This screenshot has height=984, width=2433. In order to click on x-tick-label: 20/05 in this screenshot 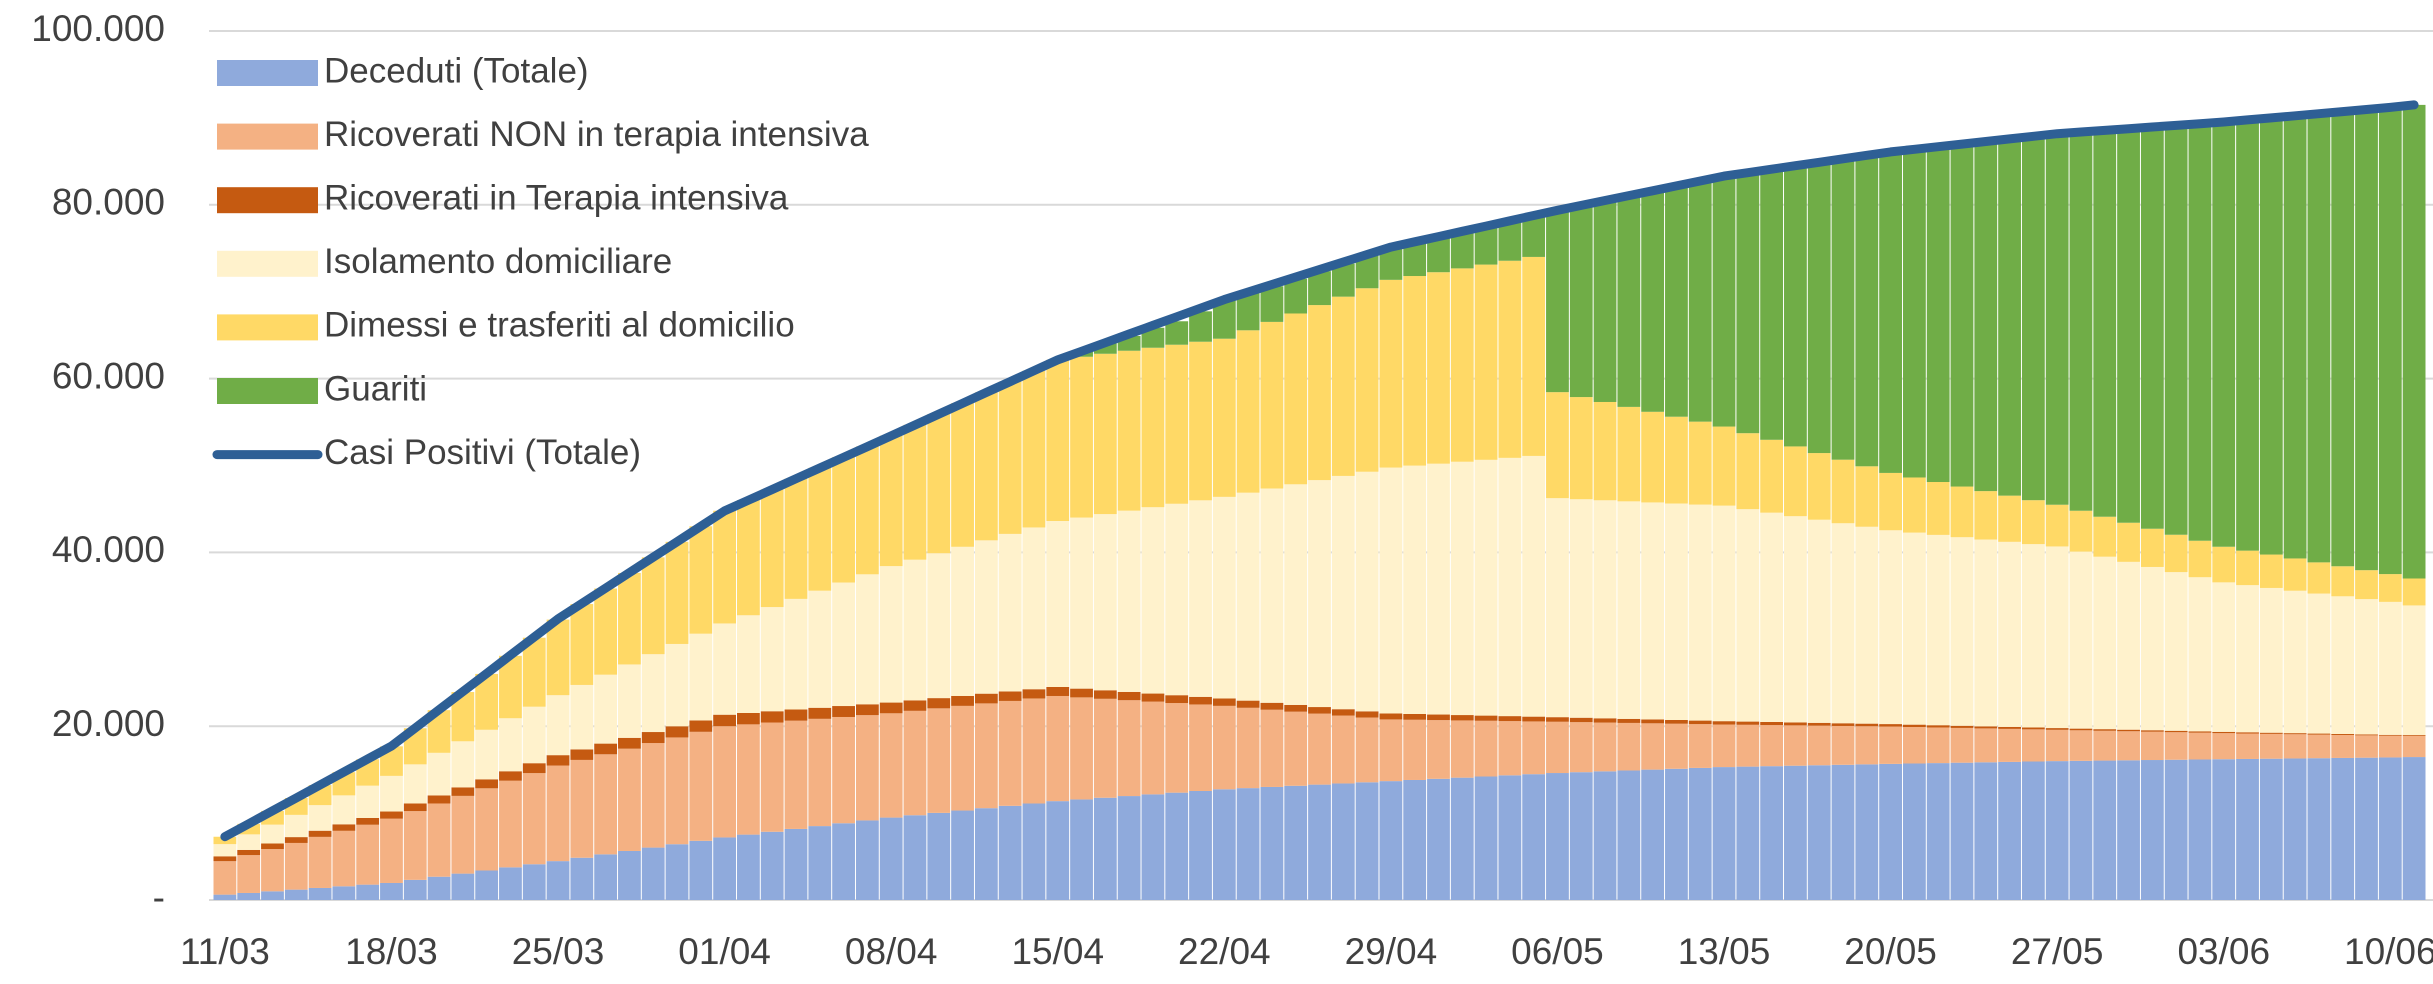, I will do `click(1890, 951)`.